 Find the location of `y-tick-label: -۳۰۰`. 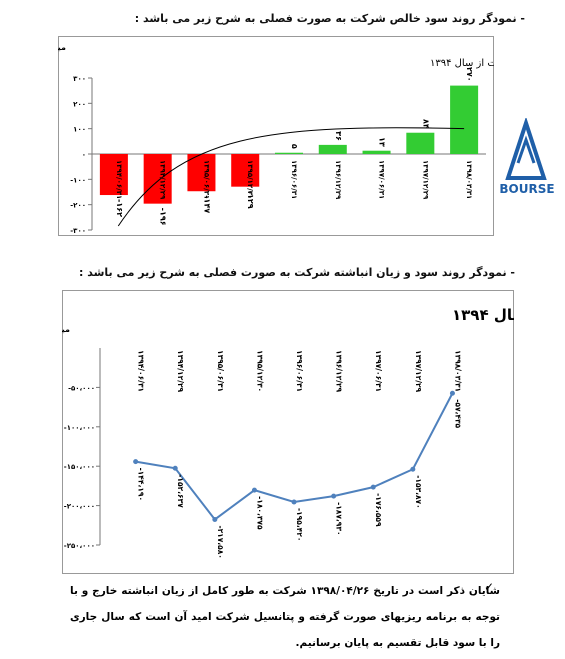

y-tick-label: -۳۰۰ is located at coordinates (78, 231).